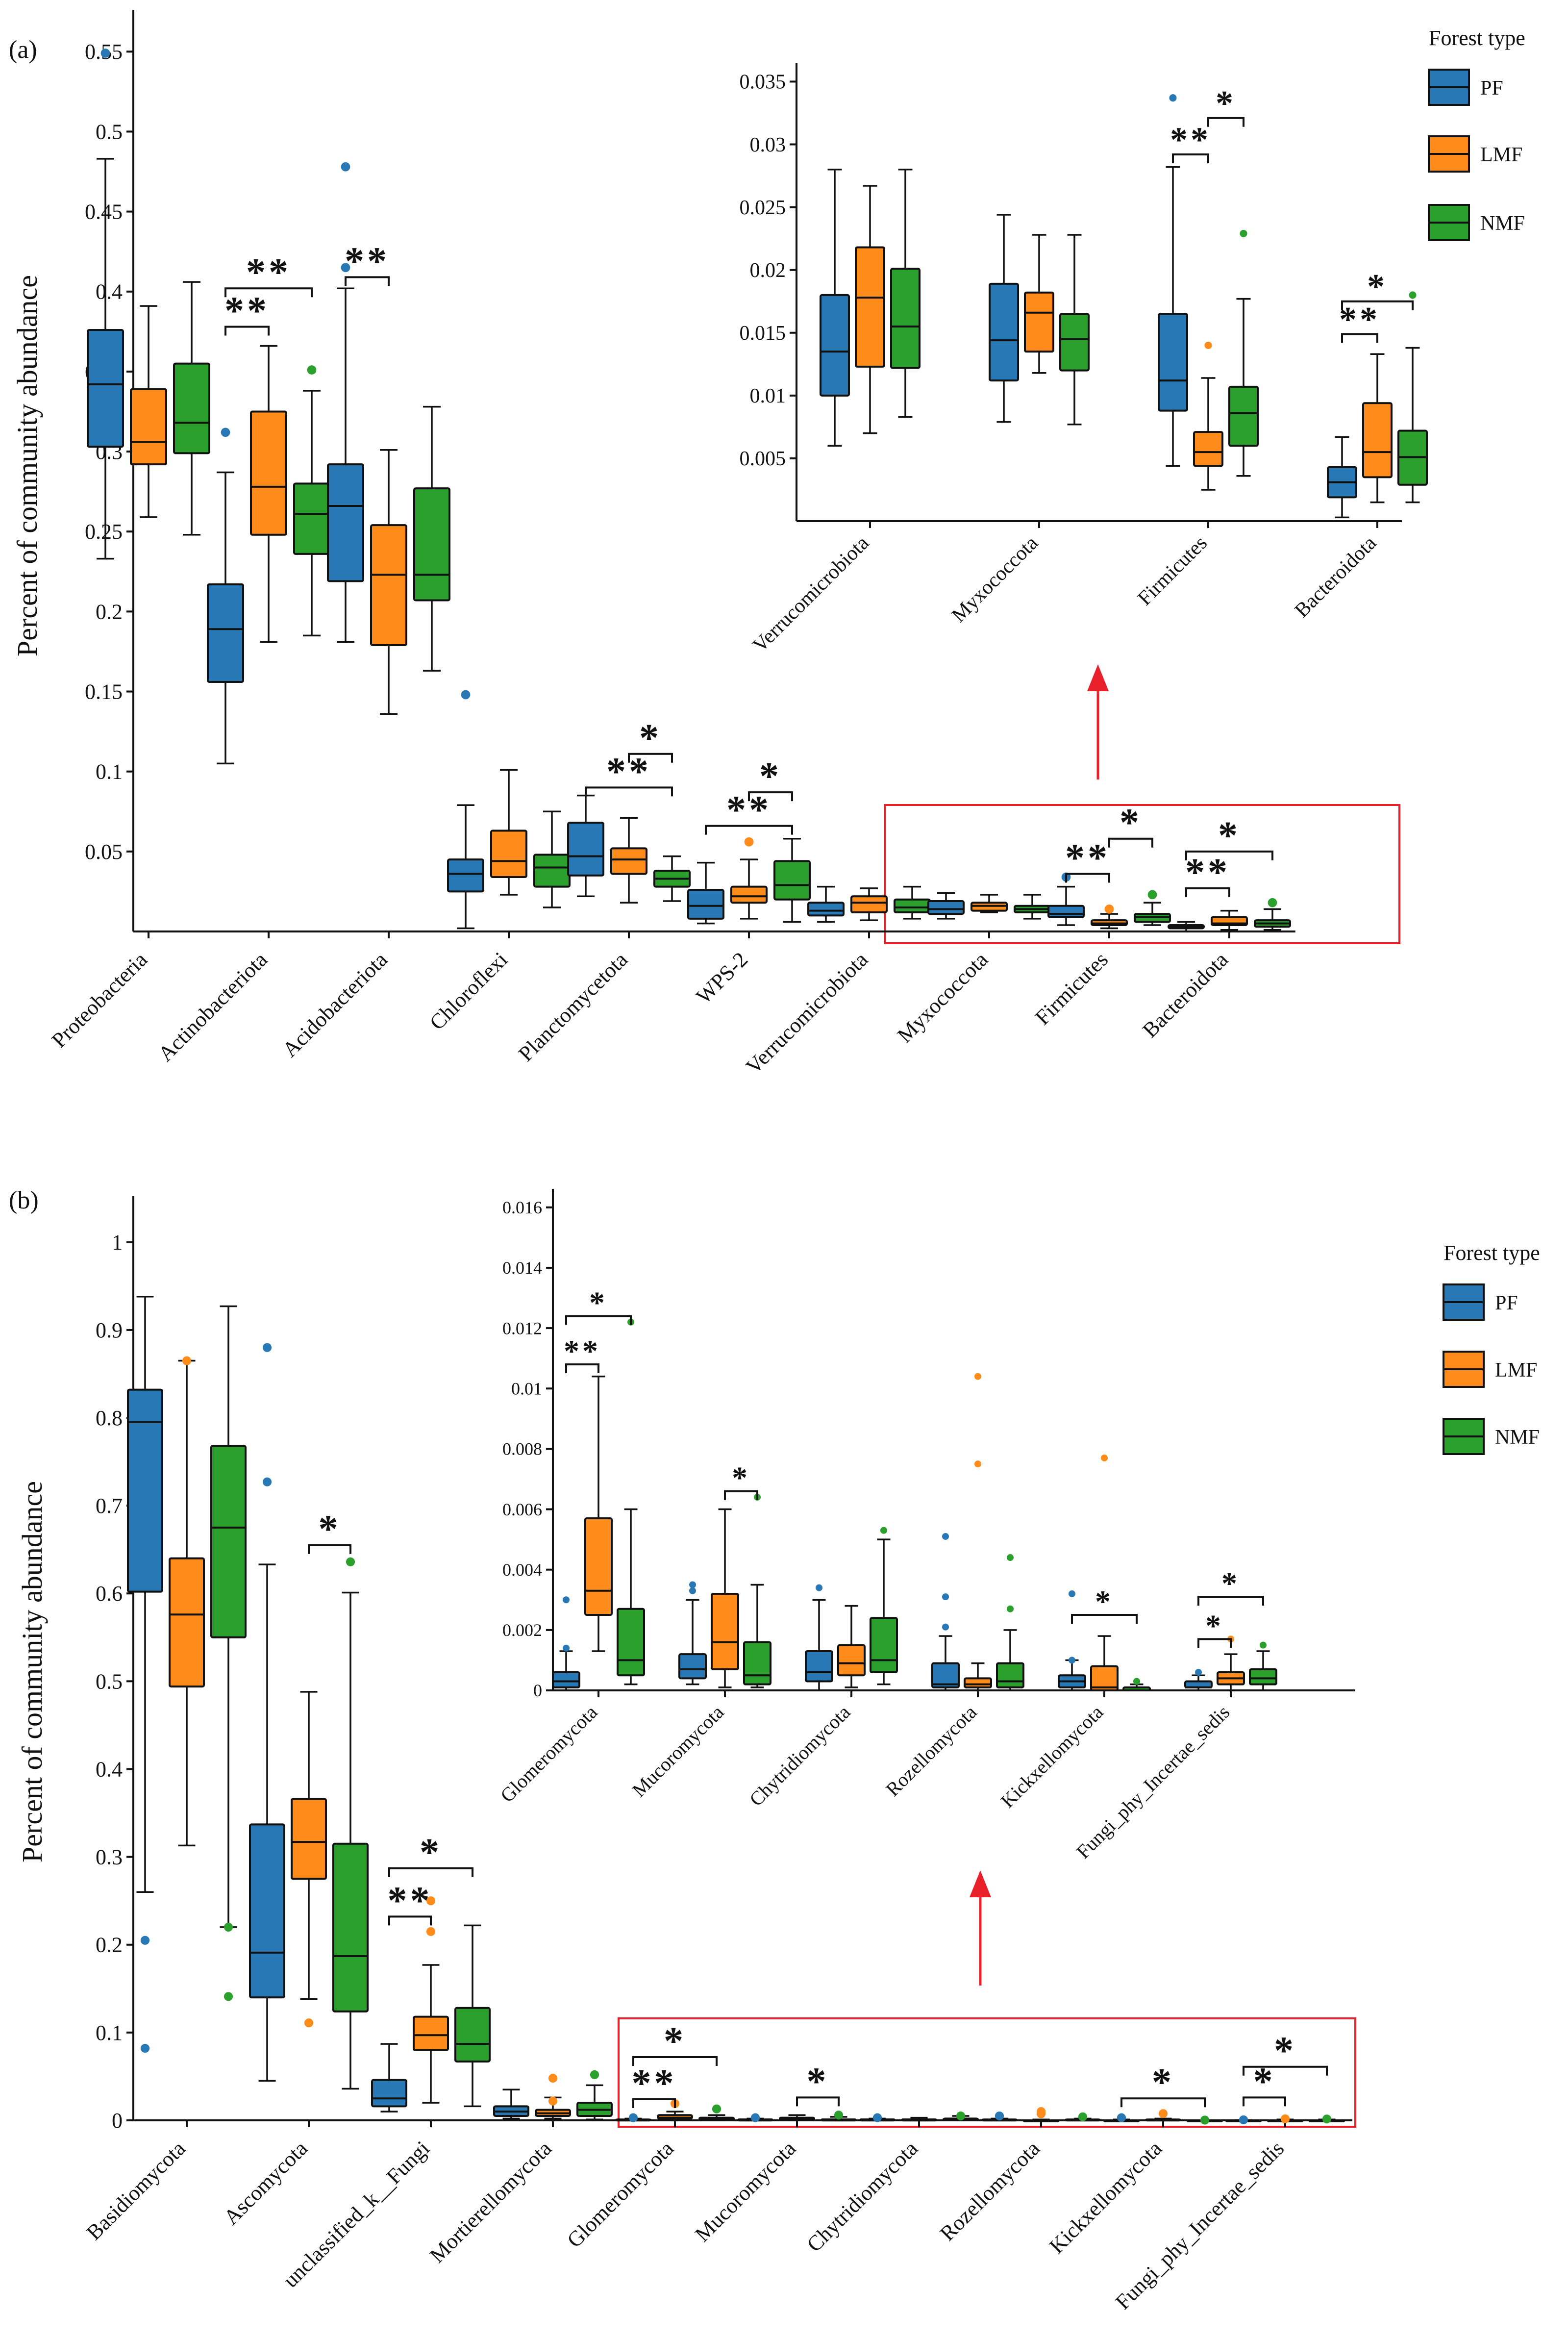 This screenshot has width=1568, height=2339. Describe the element at coordinates (1039, 322) in the screenshot. I see `a-inset-box-myxococcota-lmf-iqr` at that location.